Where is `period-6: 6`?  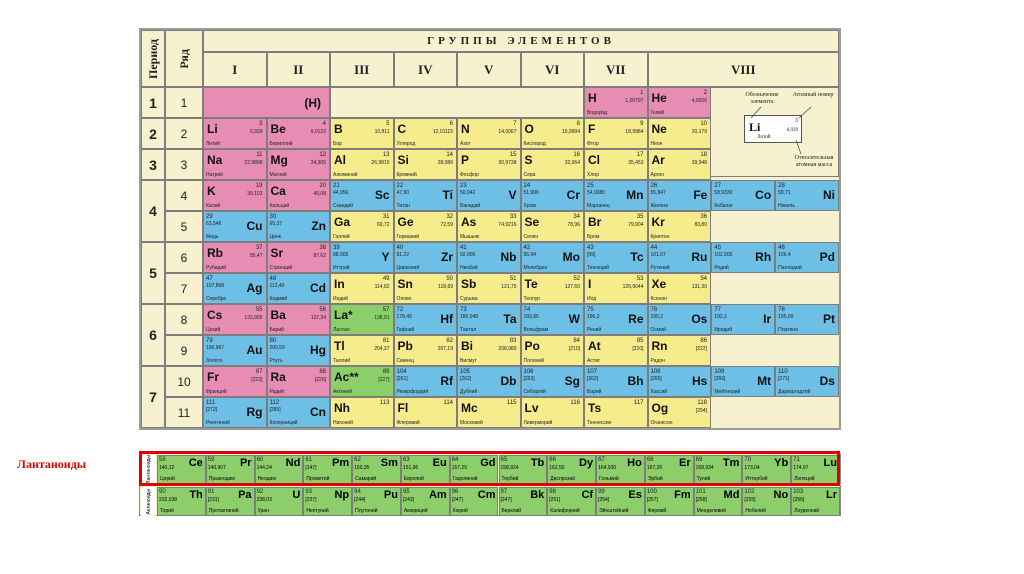
period-6: 6 is located at coordinates (153, 335).